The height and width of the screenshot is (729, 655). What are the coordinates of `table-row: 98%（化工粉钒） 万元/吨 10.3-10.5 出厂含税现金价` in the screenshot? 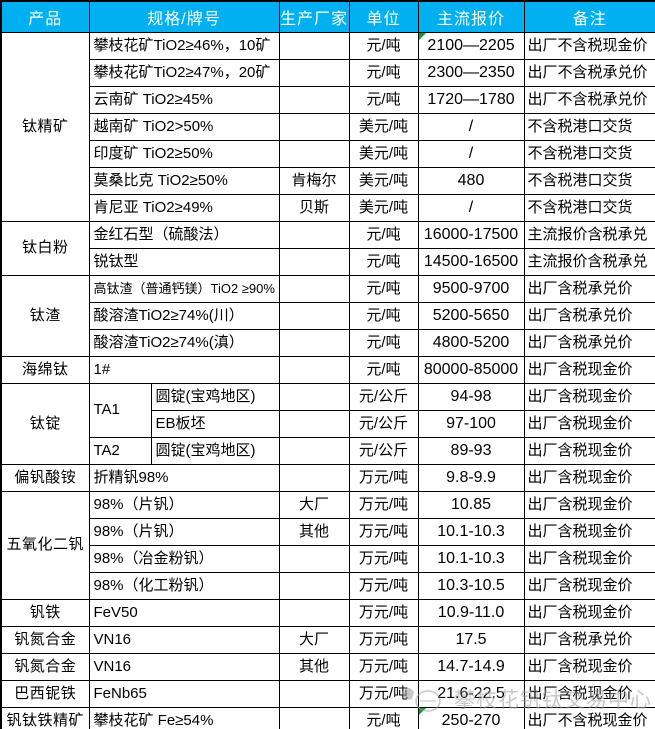 It's located at (328, 586).